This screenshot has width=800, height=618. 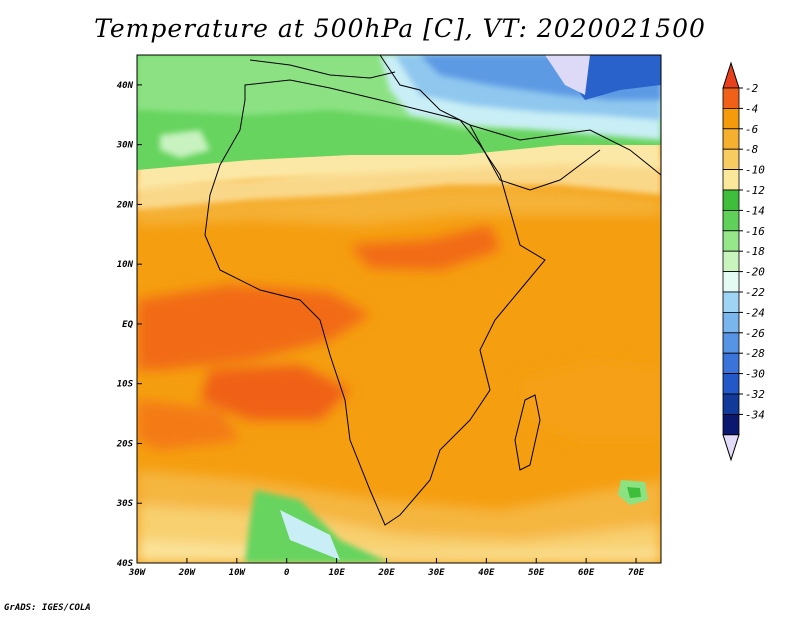 What do you see at coordinates (436, 573) in the screenshot?
I see `x-tick-label: 30E` at bounding box center [436, 573].